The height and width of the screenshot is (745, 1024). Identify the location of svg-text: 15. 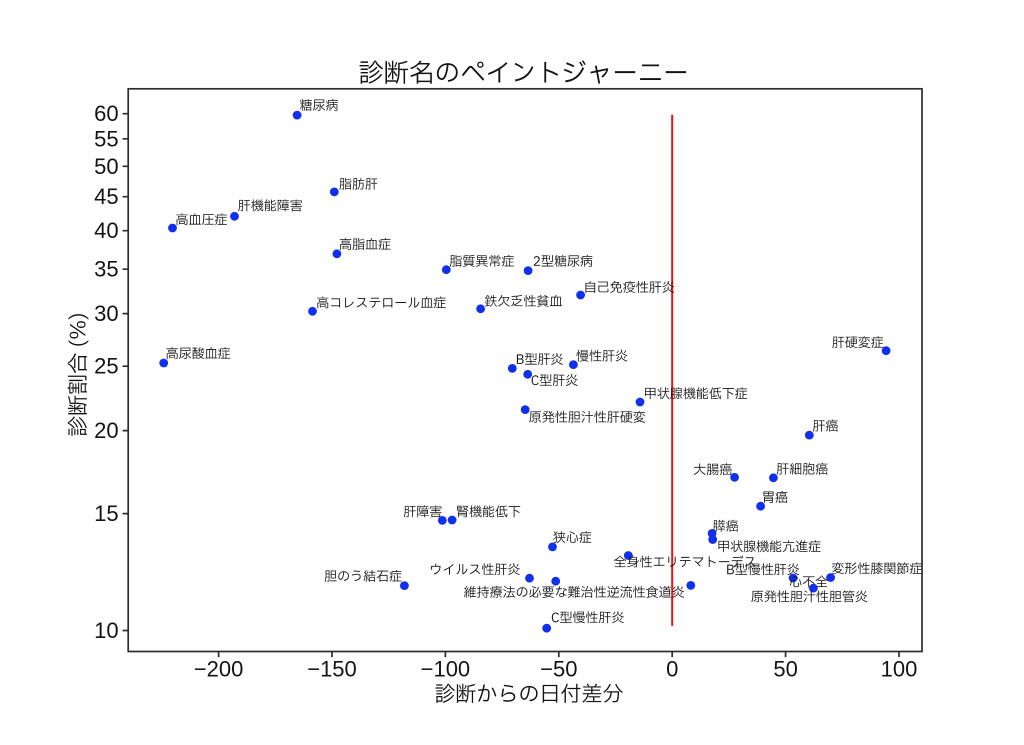
(106, 513).